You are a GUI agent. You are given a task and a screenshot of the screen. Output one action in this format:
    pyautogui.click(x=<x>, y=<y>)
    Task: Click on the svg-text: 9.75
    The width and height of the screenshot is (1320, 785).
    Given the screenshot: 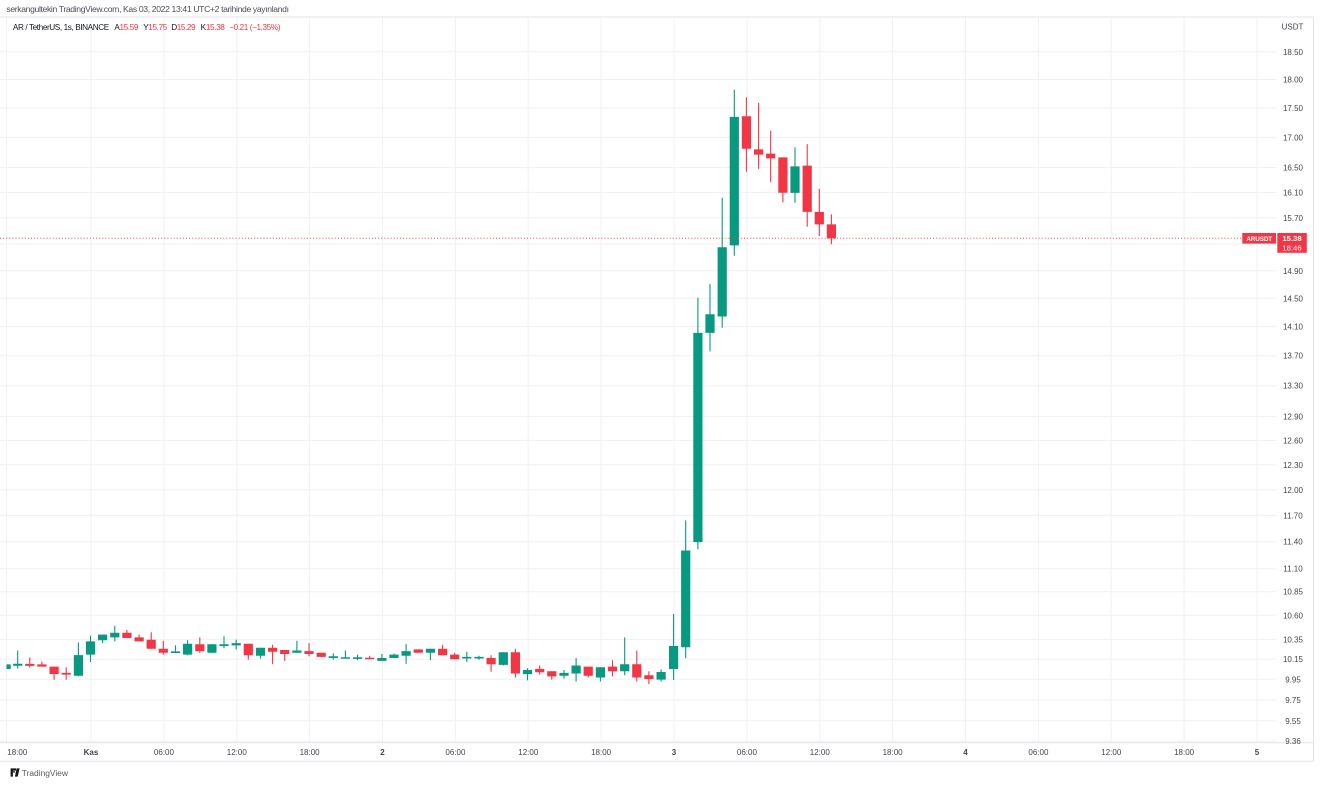 What is the action you would take?
    pyautogui.click(x=1293, y=700)
    